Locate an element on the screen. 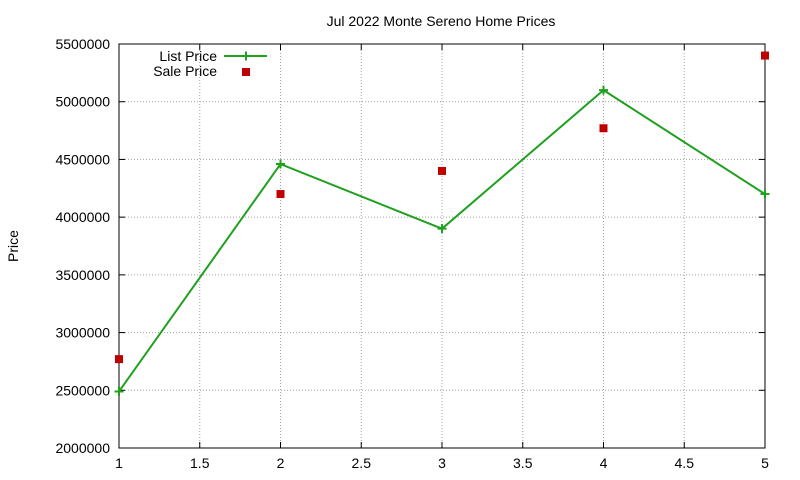 This screenshot has height=480, width=800. x-tick-label: 3 is located at coordinates (442, 463).